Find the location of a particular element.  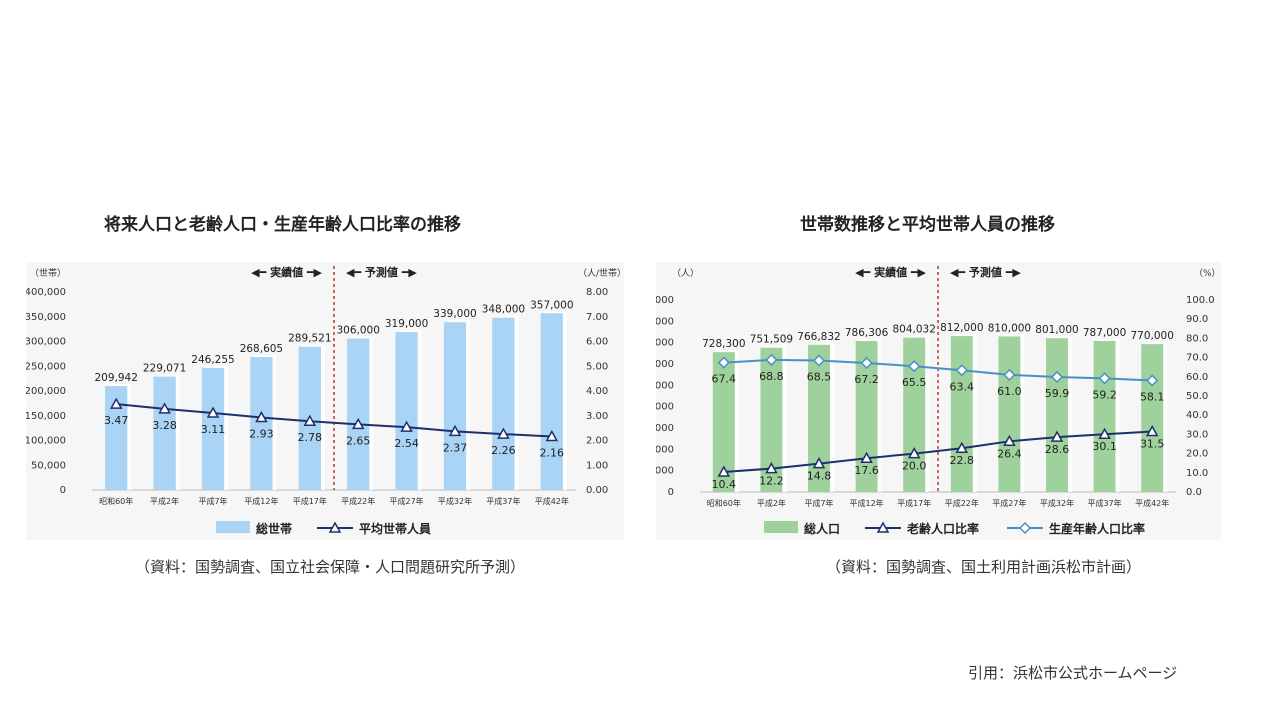

chart1-right-tick: 7.00 is located at coordinates (597, 317).